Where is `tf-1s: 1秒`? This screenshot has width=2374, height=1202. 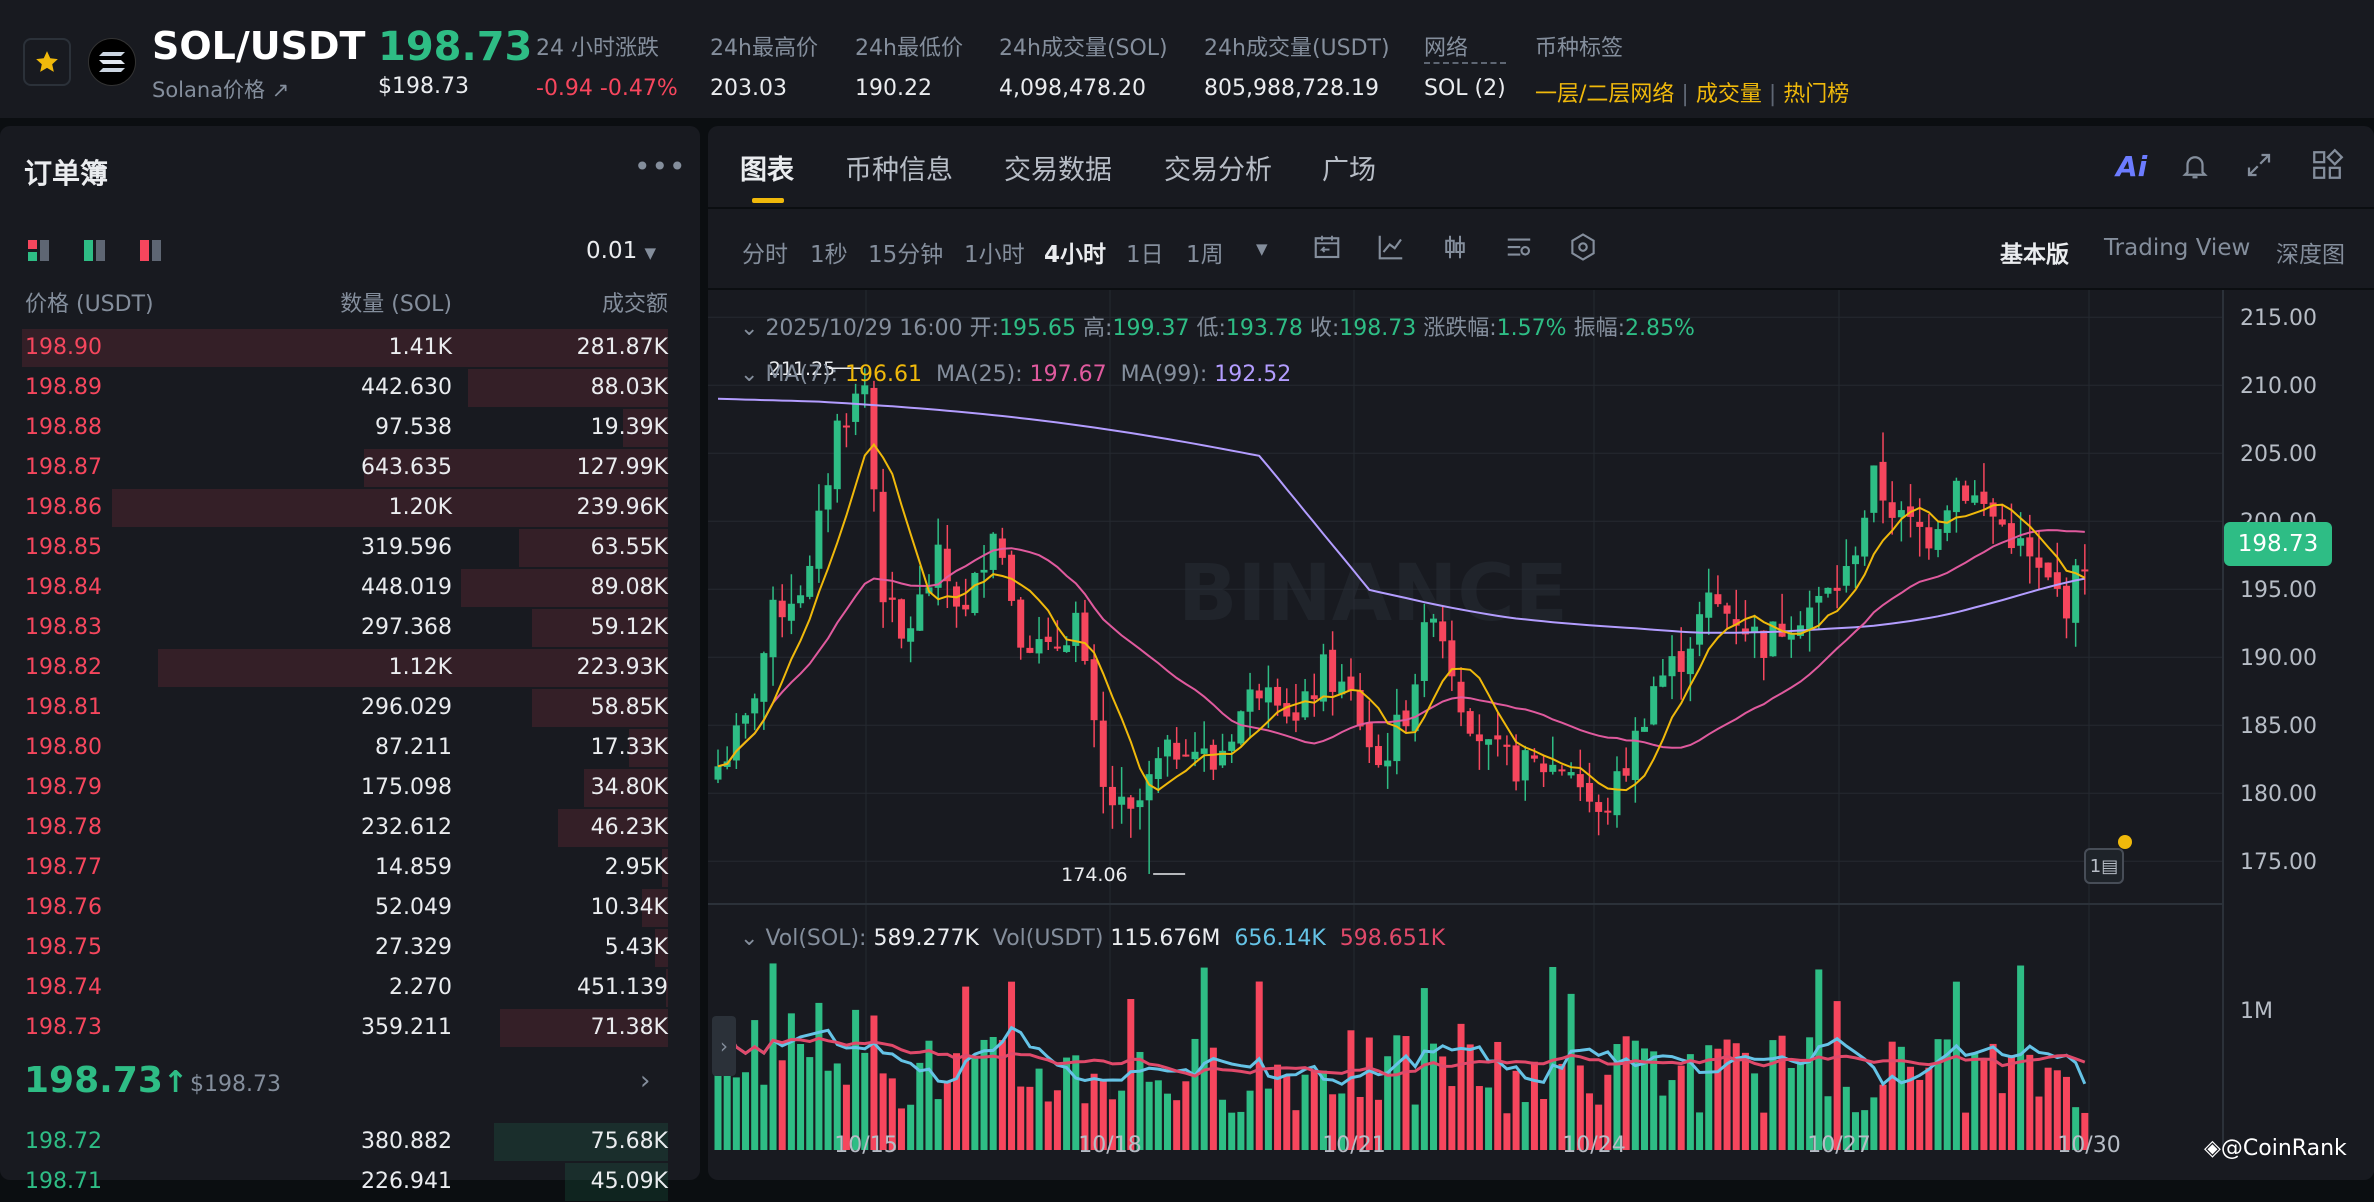 tf-1s: 1秒 is located at coordinates (829, 255).